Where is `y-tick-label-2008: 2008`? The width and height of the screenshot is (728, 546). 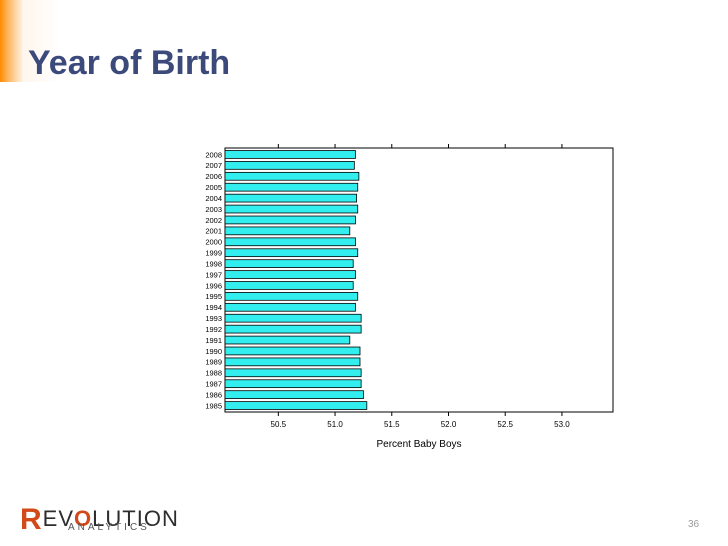
y-tick-label-2008: 2008 is located at coordinates (213, 154).